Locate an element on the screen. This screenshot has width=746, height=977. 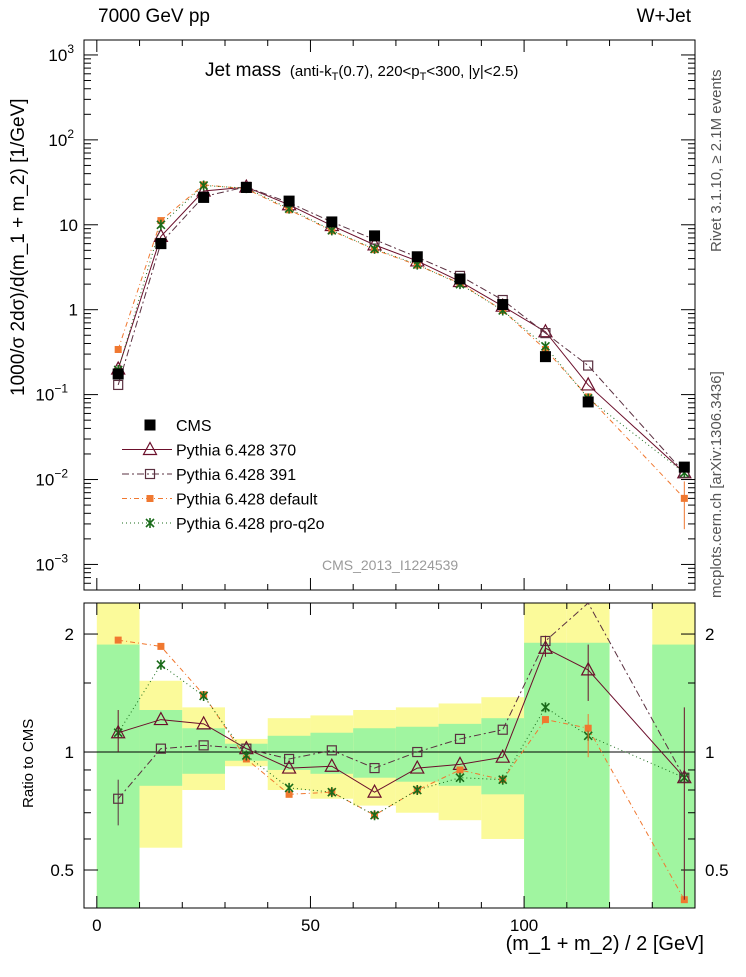
main-y-tick-exponent: −3 is located at coordinates (61, 558).